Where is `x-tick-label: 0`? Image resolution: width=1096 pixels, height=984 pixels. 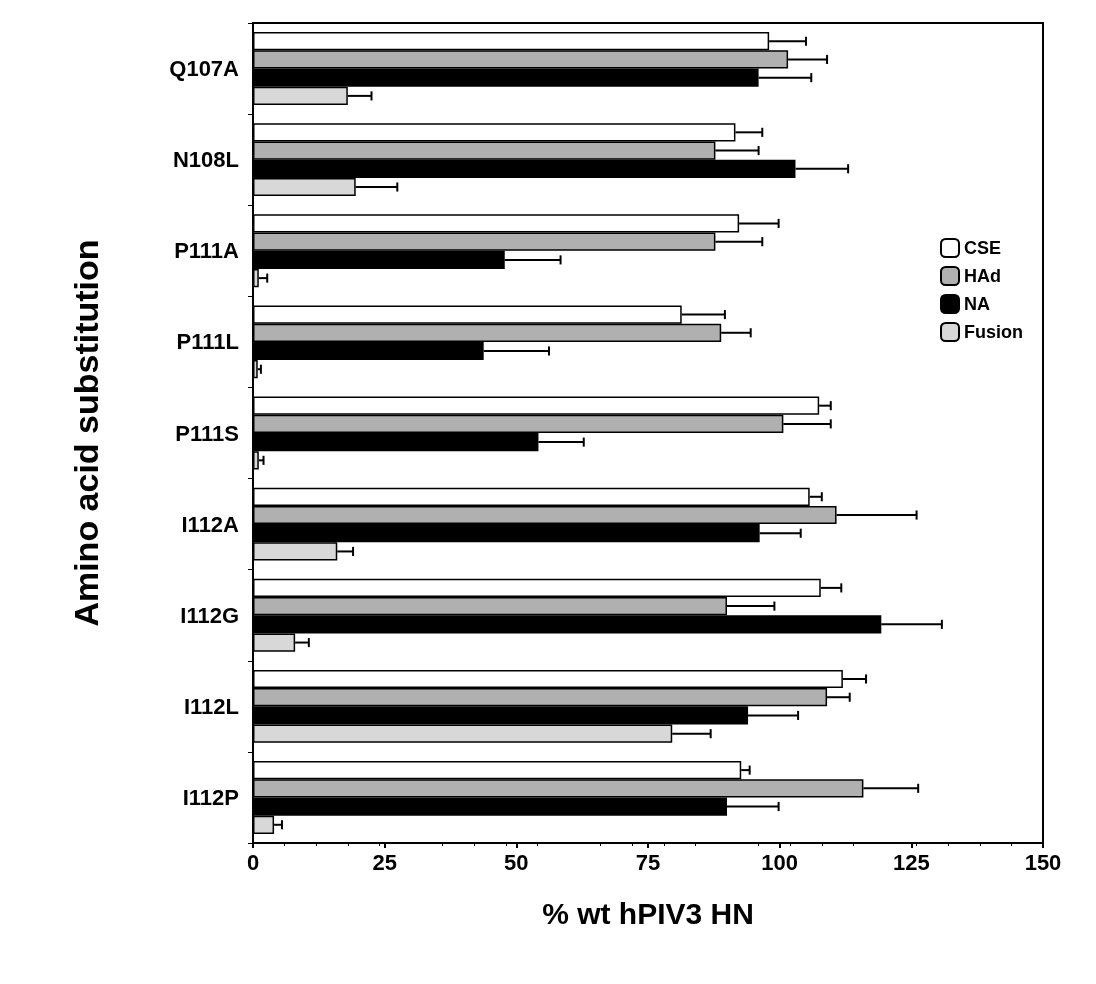
x-tick-label: 0 is located at coordinates (253, 862).